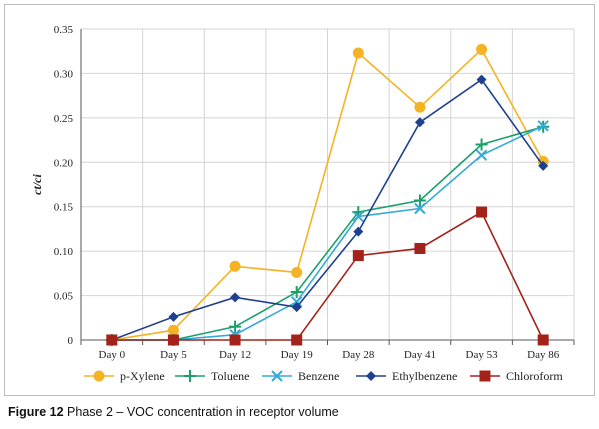  I want to click on x-tick-label: Day 86, so click(543, 355).